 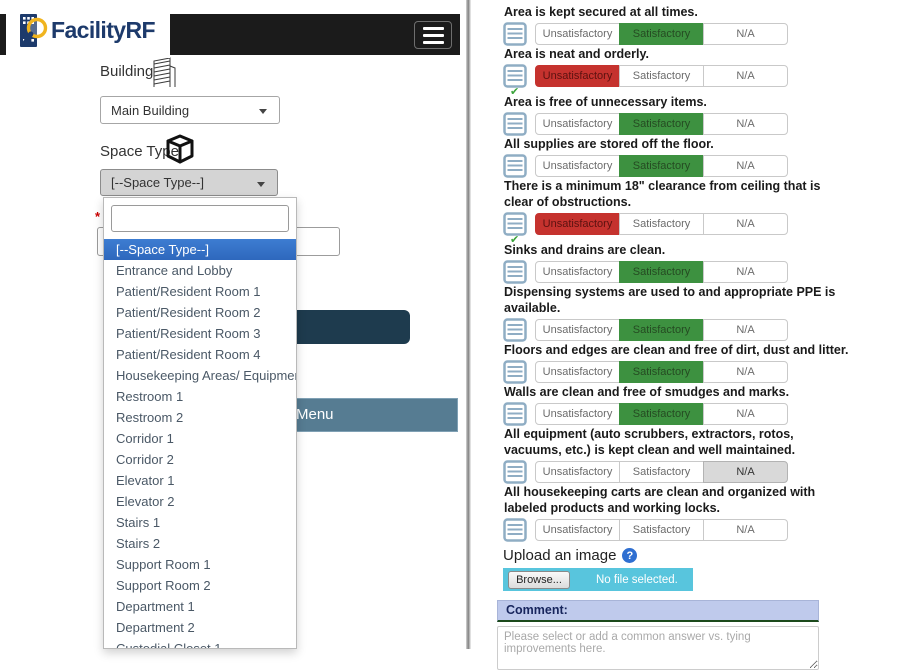 What do you see at coordinates (190, 110) in the screenshot?
I see `building-select: Main Building` at bounding box center [190, 110].